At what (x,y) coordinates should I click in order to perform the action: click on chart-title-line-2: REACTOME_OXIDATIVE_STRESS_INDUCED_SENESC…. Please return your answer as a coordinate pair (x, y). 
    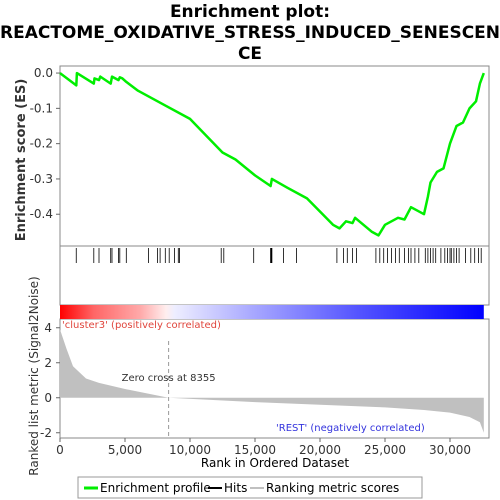
    Looking at the image, I should click on (250, 33).